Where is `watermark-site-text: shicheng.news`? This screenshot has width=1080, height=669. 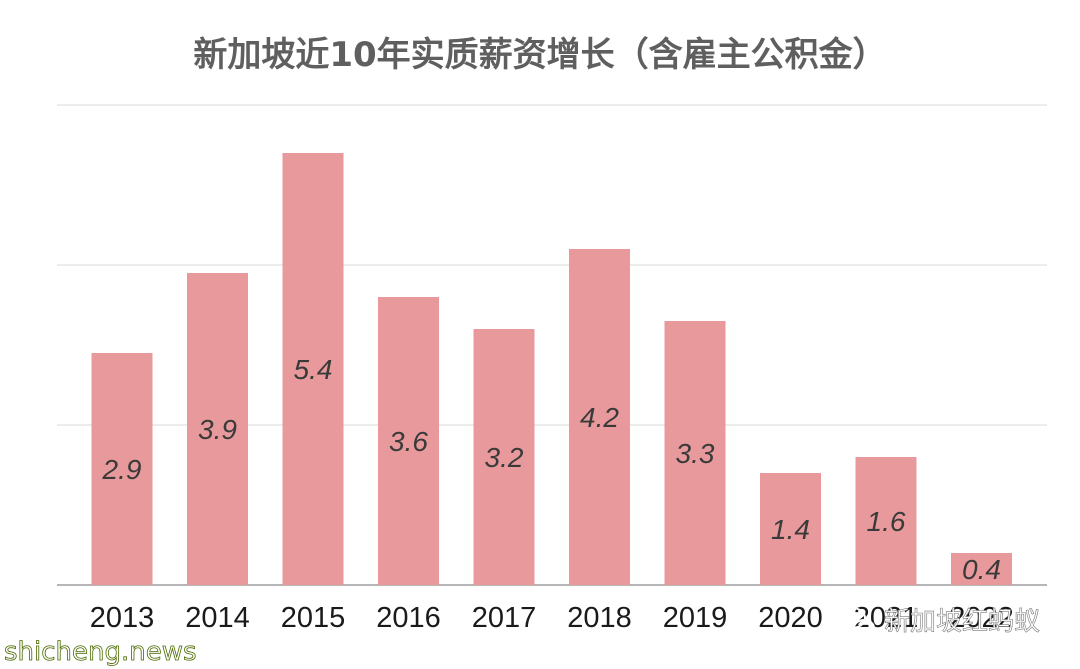
watermark-site-text: shicheng.news is located at coordinates (100, 652).